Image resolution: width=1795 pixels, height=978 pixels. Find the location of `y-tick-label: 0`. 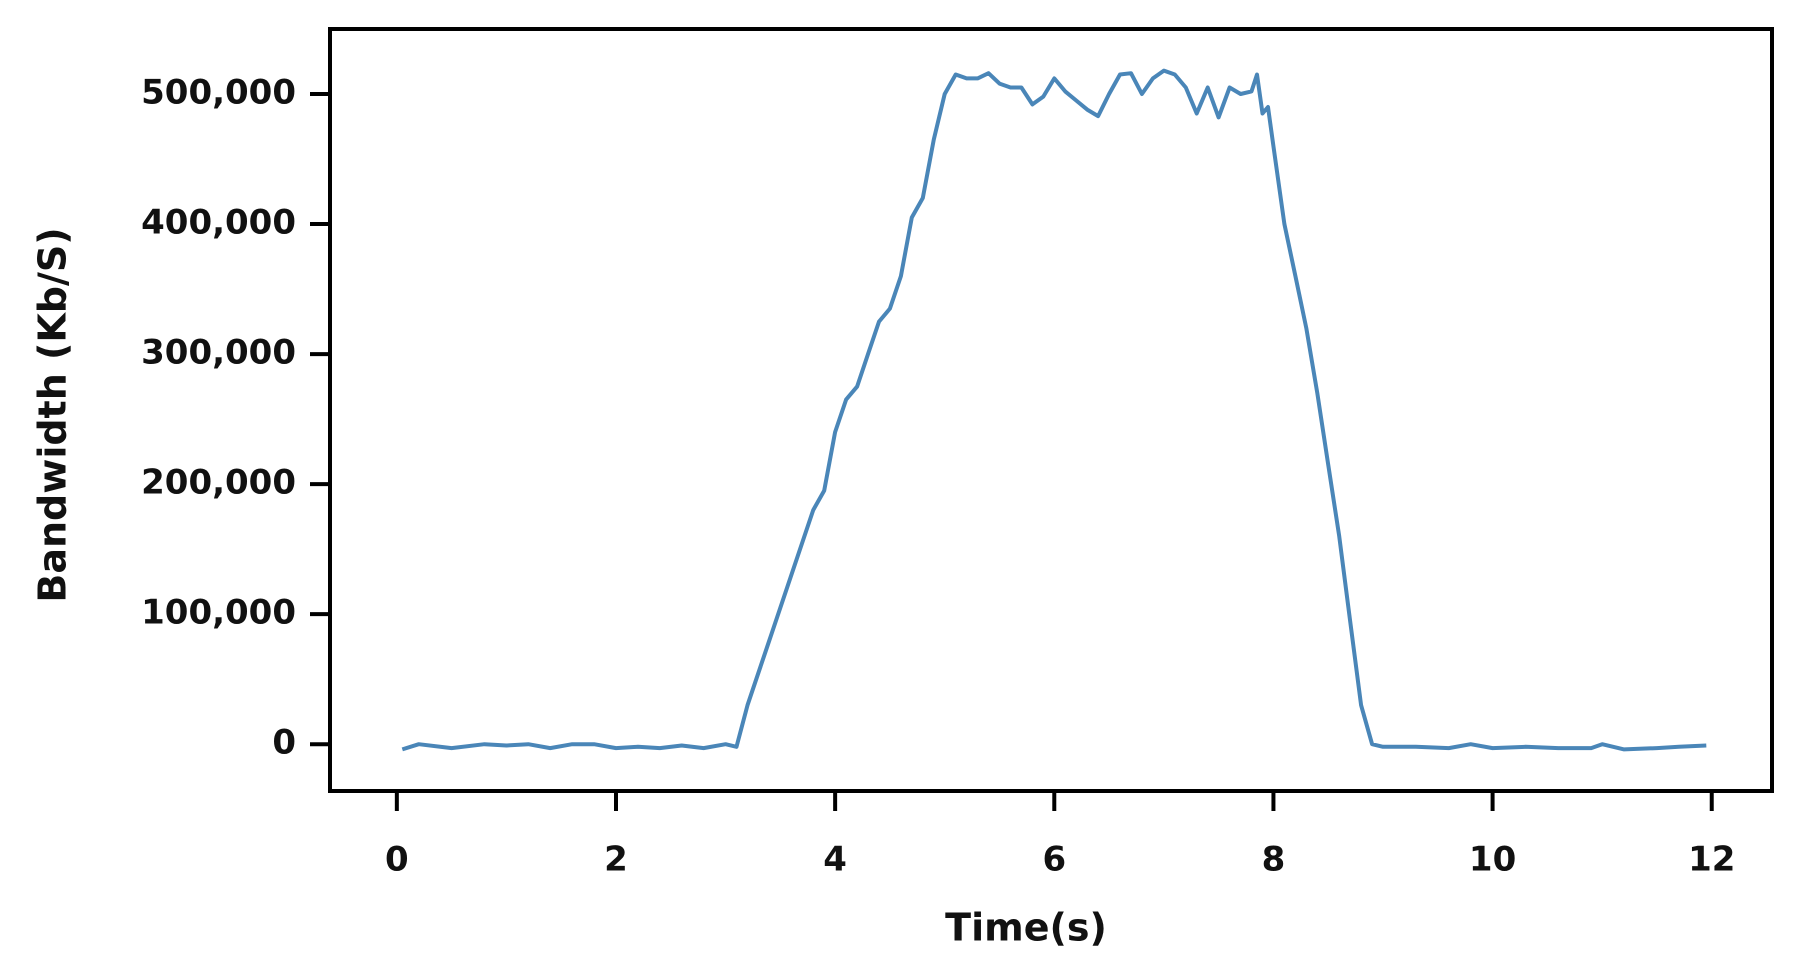

y-tick-label: 0 is located at coordinates (284, 743).